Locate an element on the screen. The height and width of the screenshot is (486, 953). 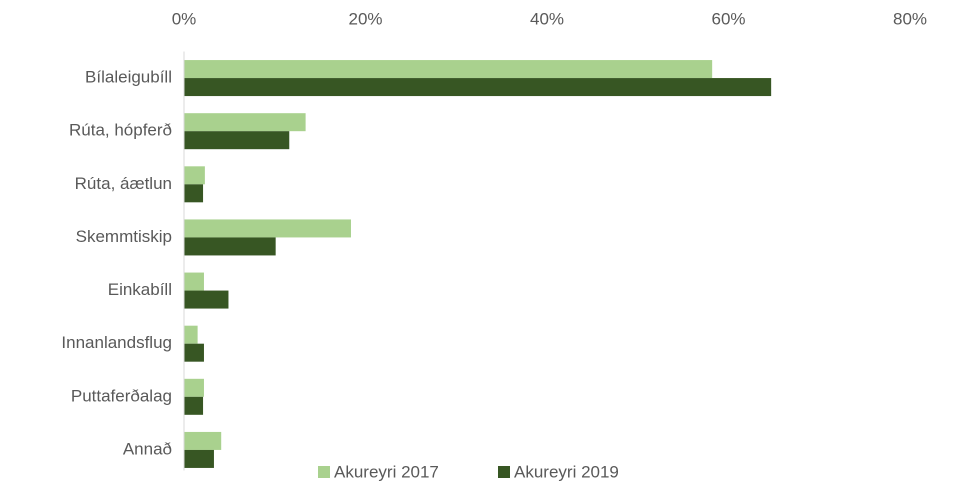
y-tick-label: Rúta, hópferð is located at coordinates (120, 130).